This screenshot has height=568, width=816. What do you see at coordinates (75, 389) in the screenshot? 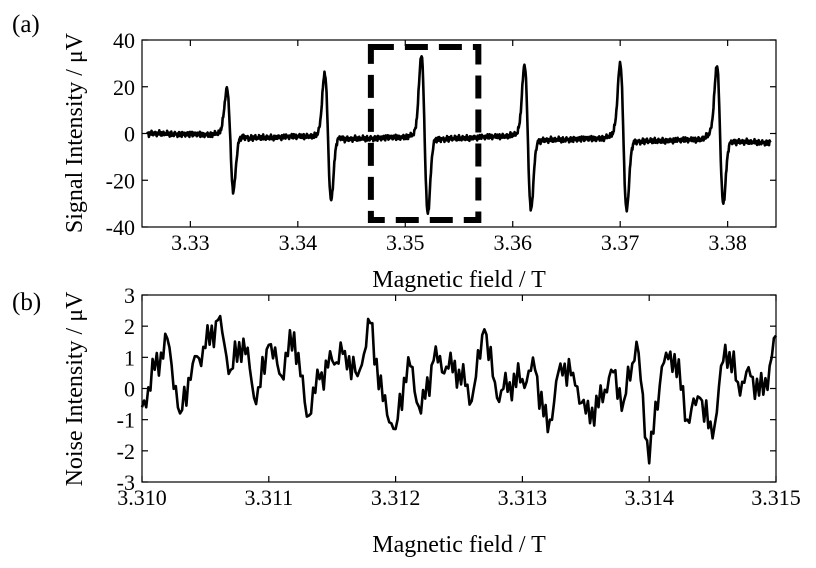
I see `panel-b-ylabel: Noise Intensity / μV` at bounding box center [75, 389].